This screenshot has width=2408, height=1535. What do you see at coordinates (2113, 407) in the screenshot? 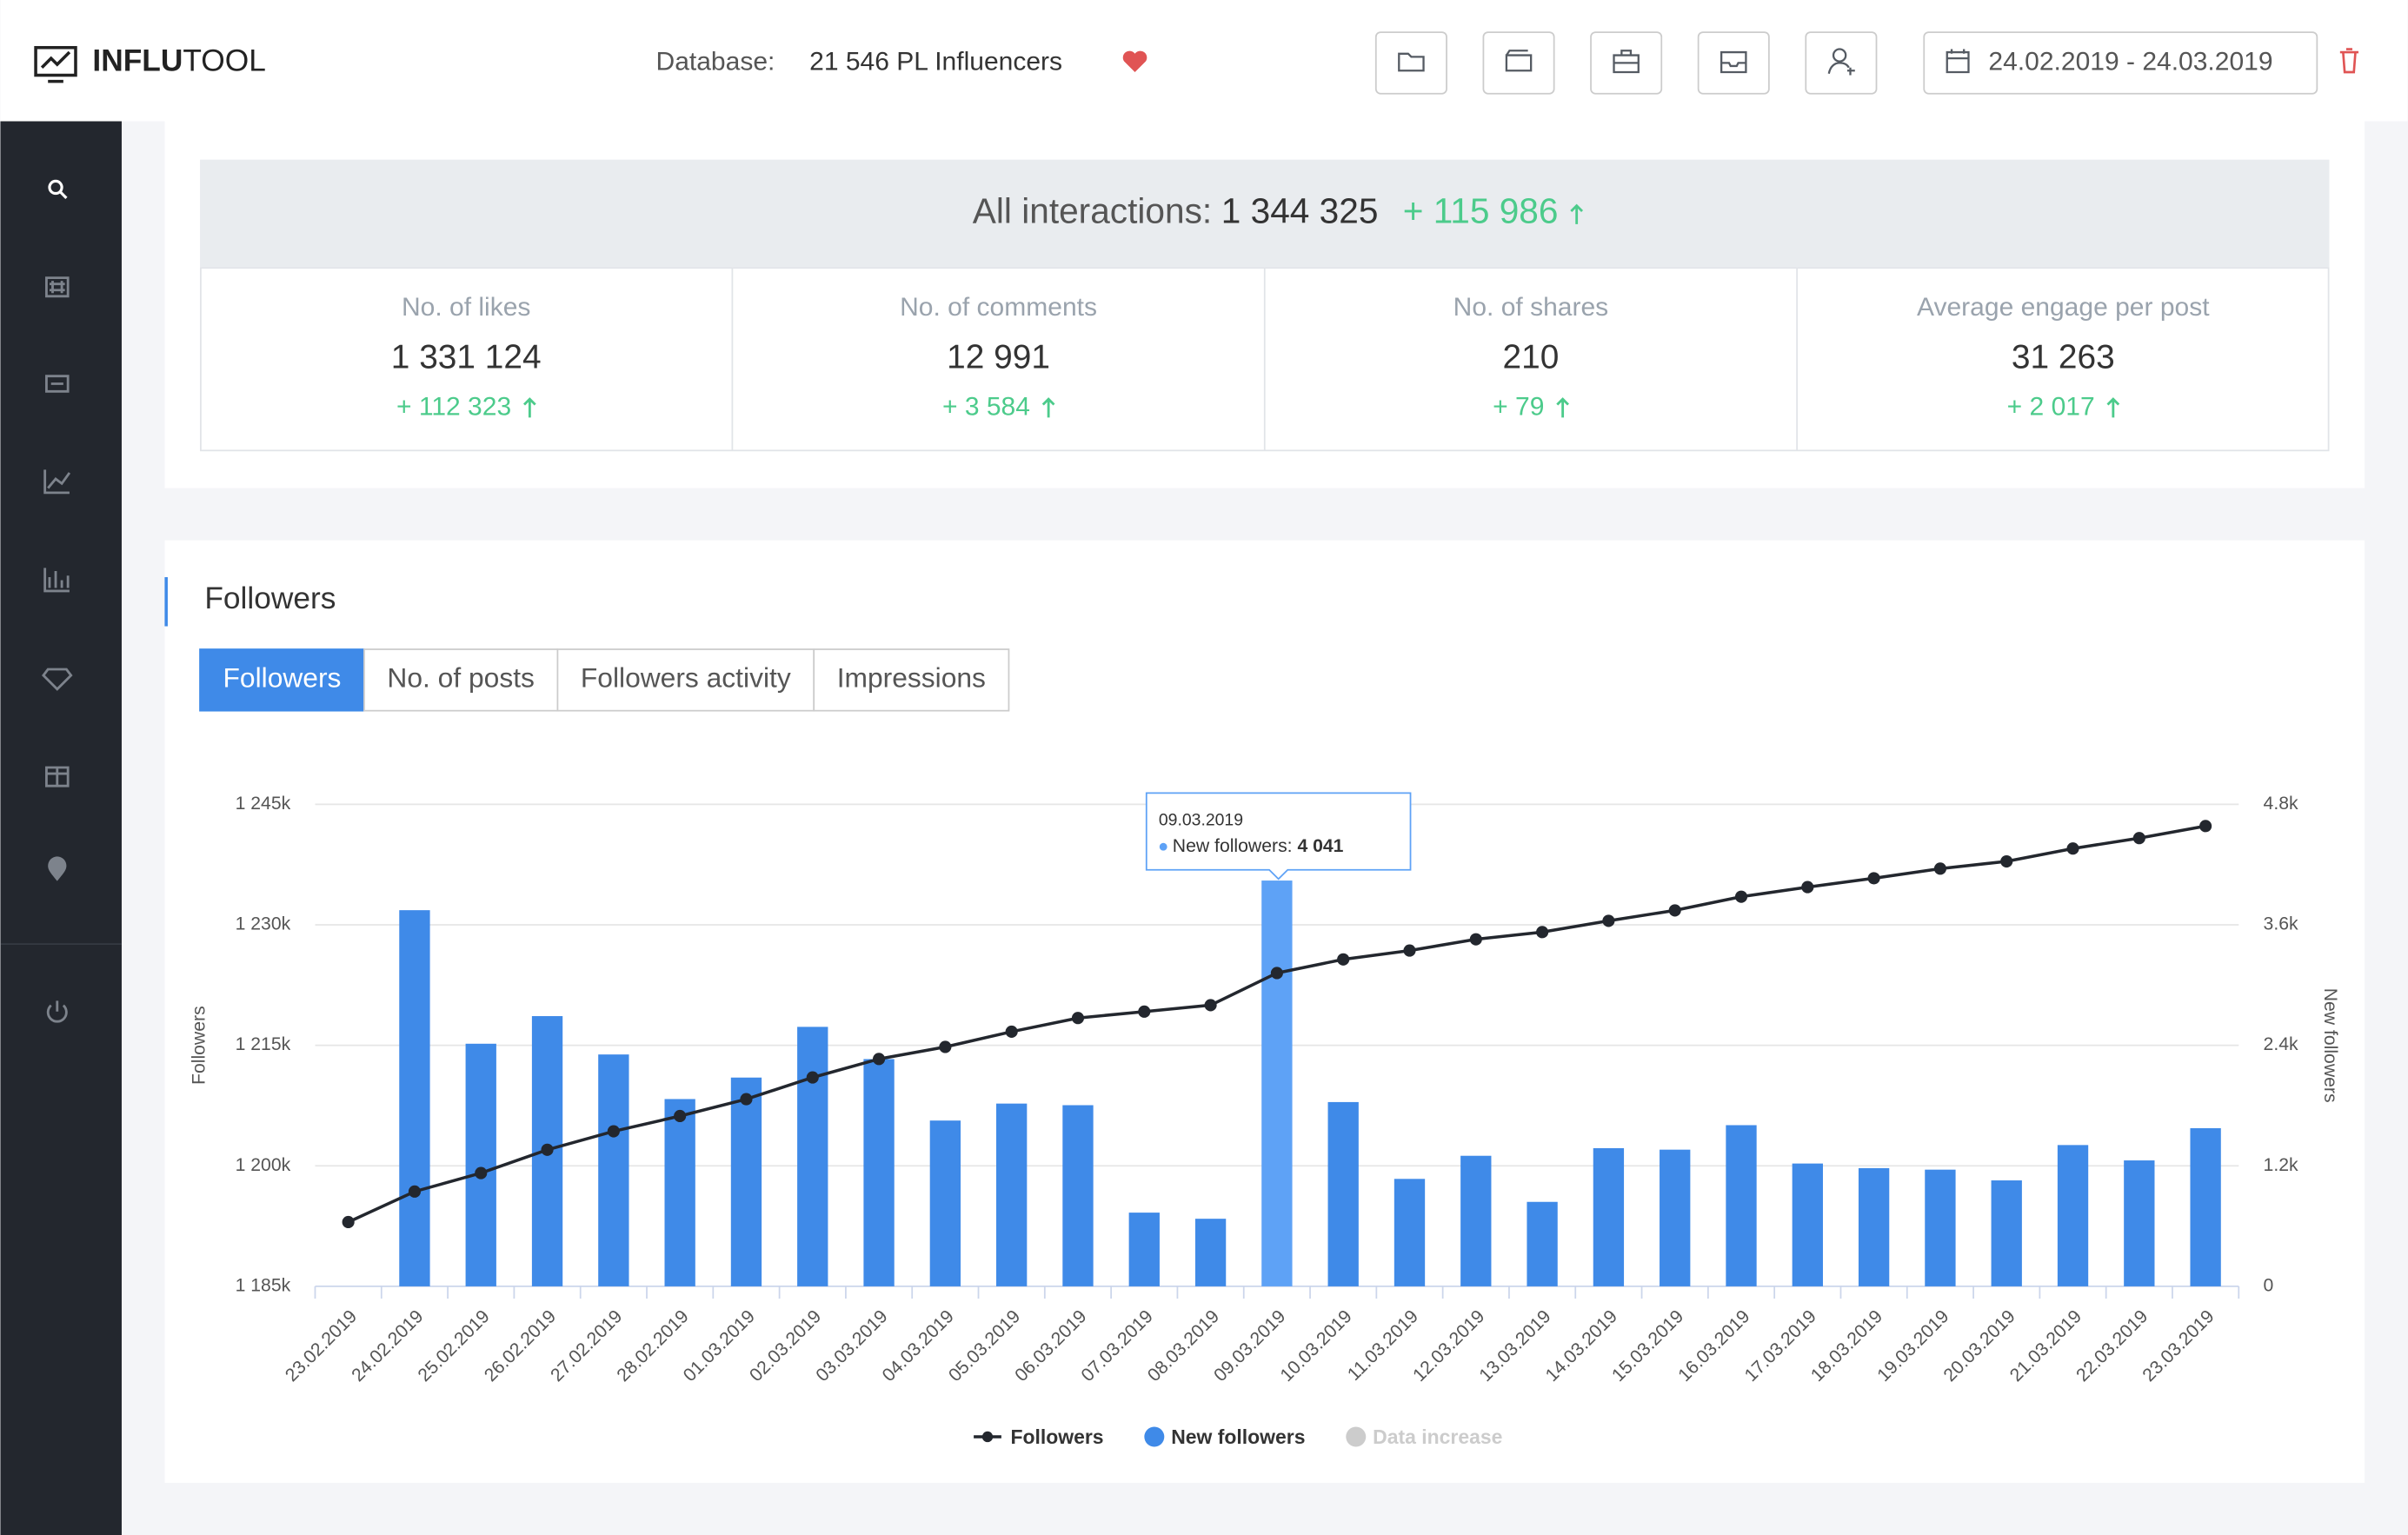
I see `up-arrow` at bounding box center [2113, 407].